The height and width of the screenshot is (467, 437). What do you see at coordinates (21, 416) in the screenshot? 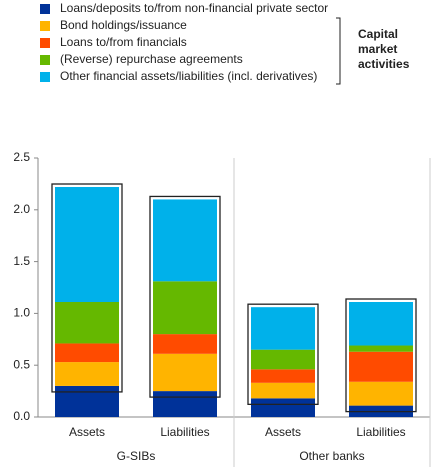
I see `y-tick-label: 0.0` at bounding box center [21, 416].